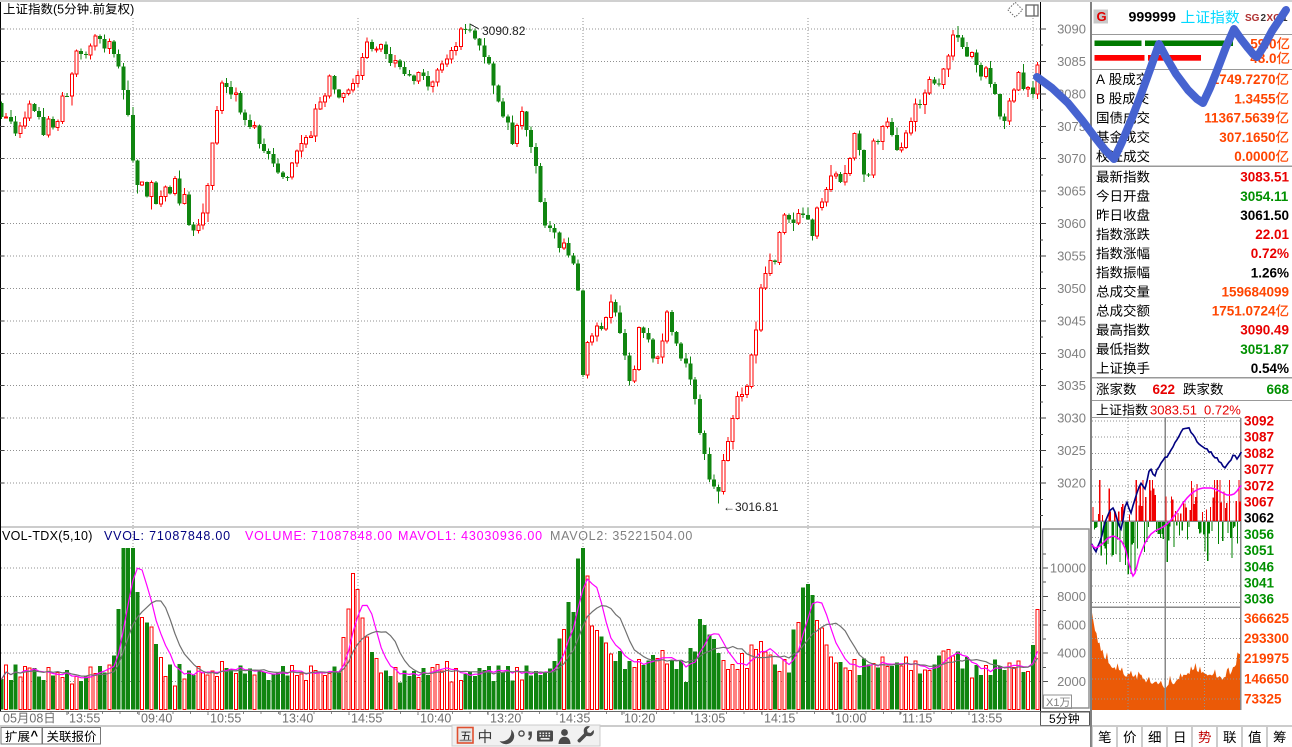  What do you see at coordinates (1259, 583) in the screenshot?
I see `svg-text: 3041` at bounding box center [1259, 583].